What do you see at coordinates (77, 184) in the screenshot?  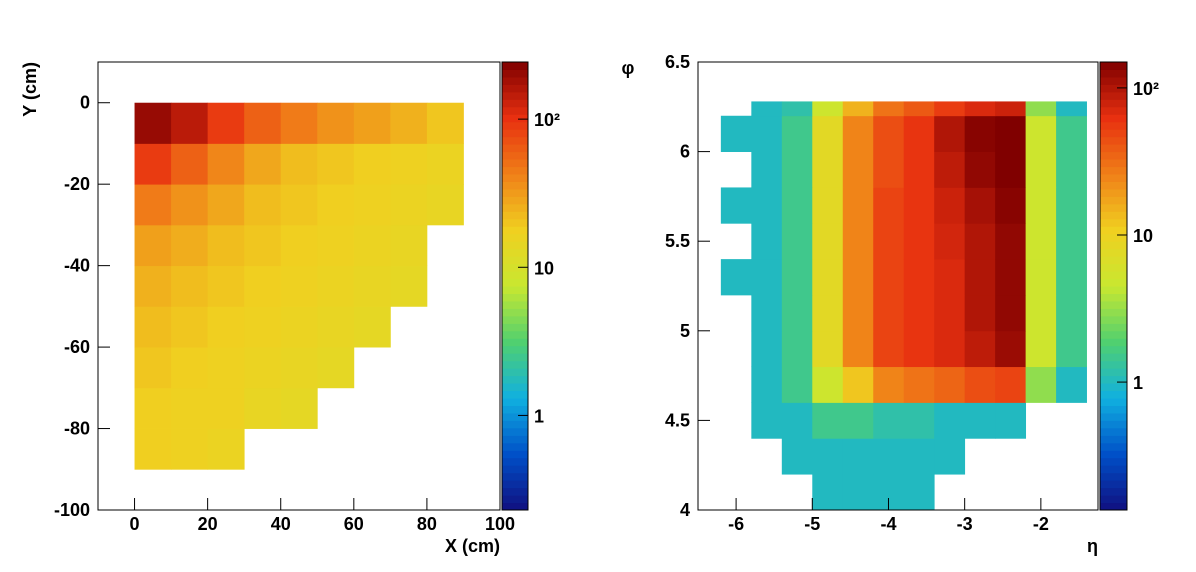 I see `y-tick-label: -20` at bounding box center [77, 184].